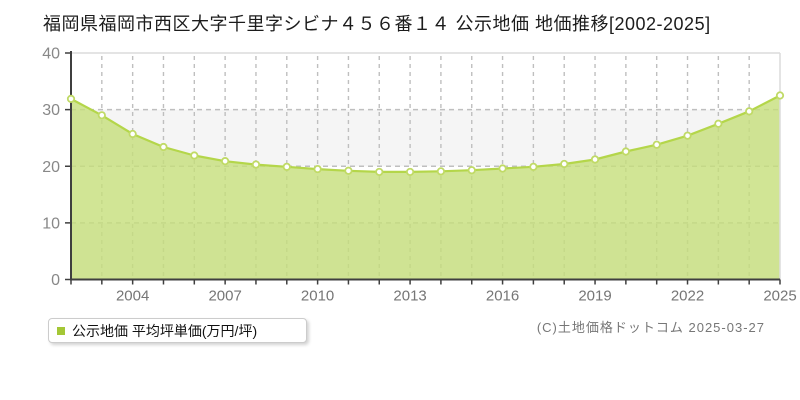 This screenshot has height=400, width=800. What do you see at coordinates (51, 54) in the screenshot?
I see `y-tick-label: 40` at bounding box center [51, 54].